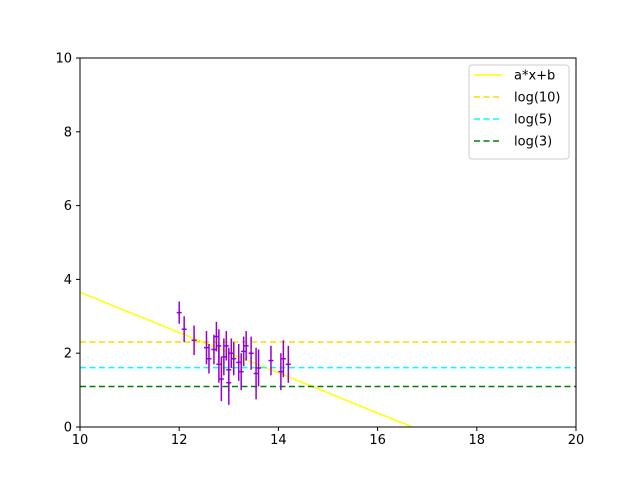 This screenshot has width=640, height=480. What do you see at coordinates (63, 59) in the screenshot?
I see `y-tick-label: 10` at bounding box center [63, 59].